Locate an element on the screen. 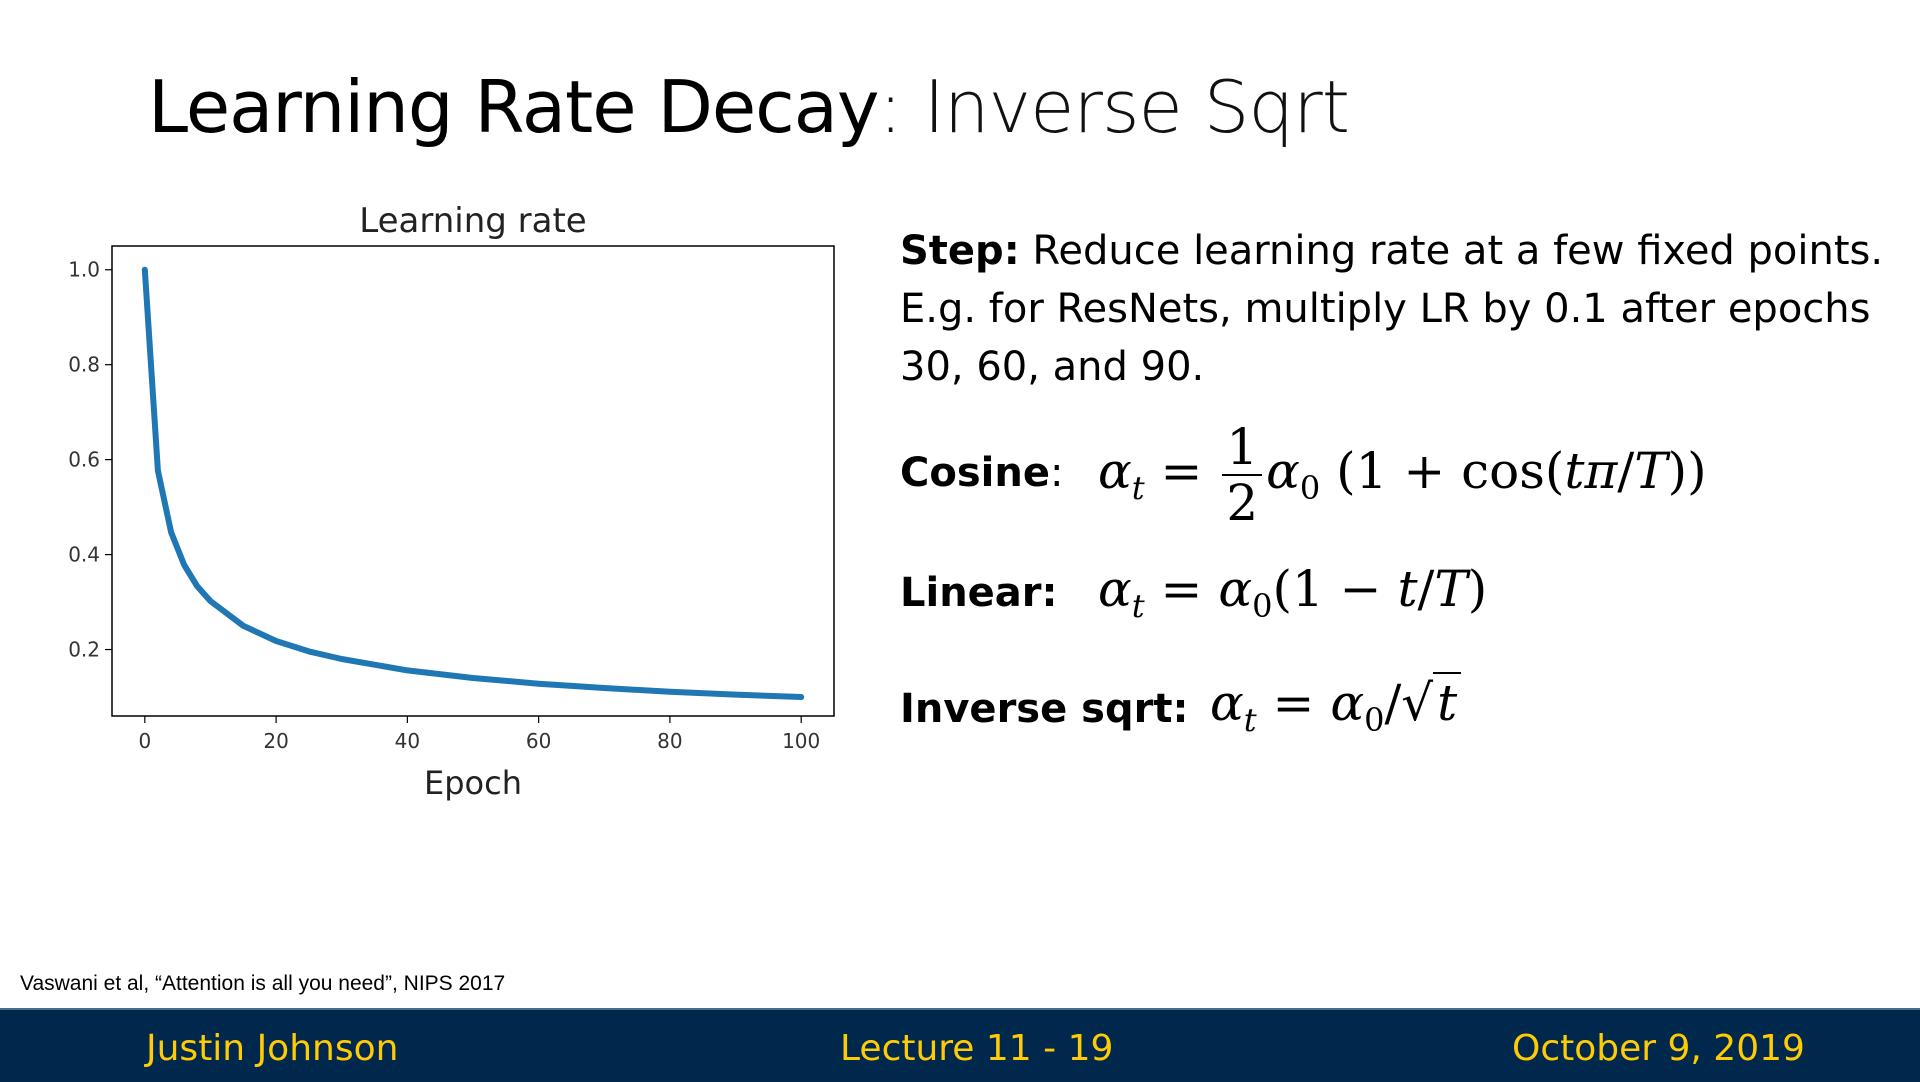  series-line is located at coordinates (473, 483).